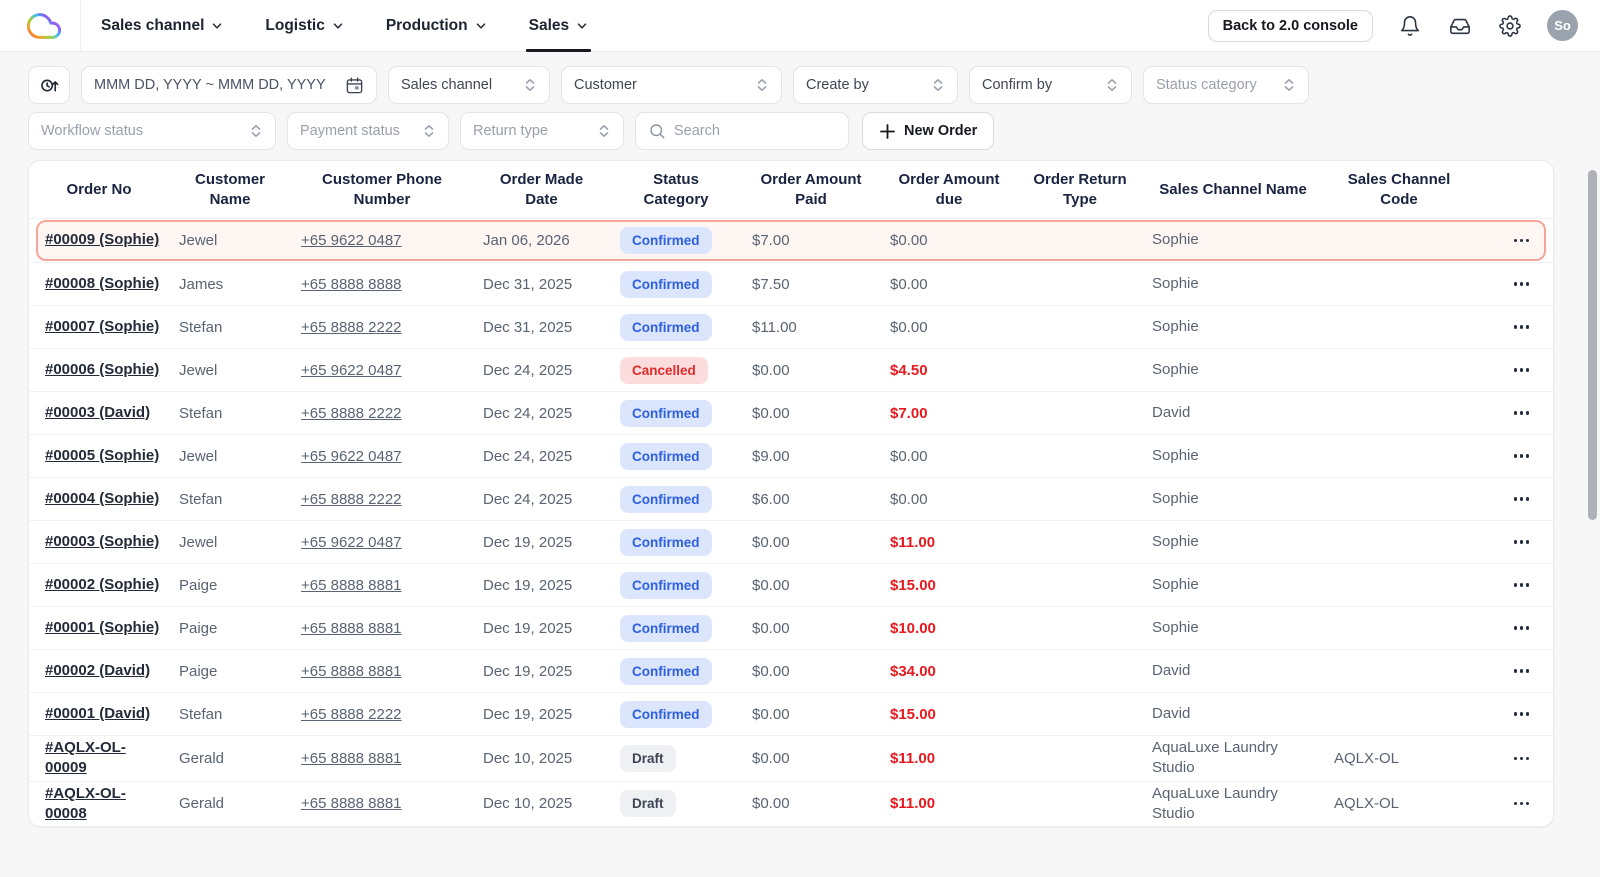 The width and height of the screenshot is (1600, 877). I want to click on settings-button, so click(1510, 26).